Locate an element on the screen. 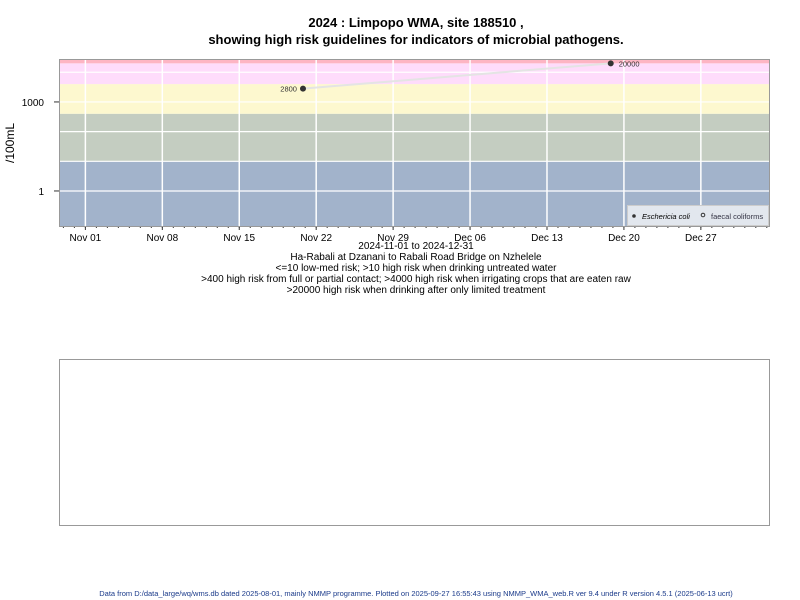 The height and width of the screenshot is (600, 800). legend-label: faecal coliforms is located at coordinates (737, 216).